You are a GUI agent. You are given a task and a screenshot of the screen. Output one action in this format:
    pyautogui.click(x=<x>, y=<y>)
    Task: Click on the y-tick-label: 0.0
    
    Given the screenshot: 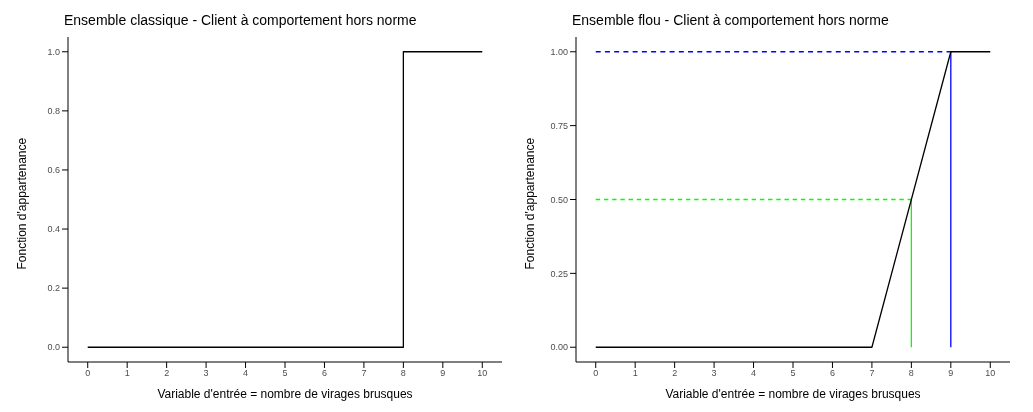 What is the action you would take?
    pyautogui.click(x=53, y=347)
    